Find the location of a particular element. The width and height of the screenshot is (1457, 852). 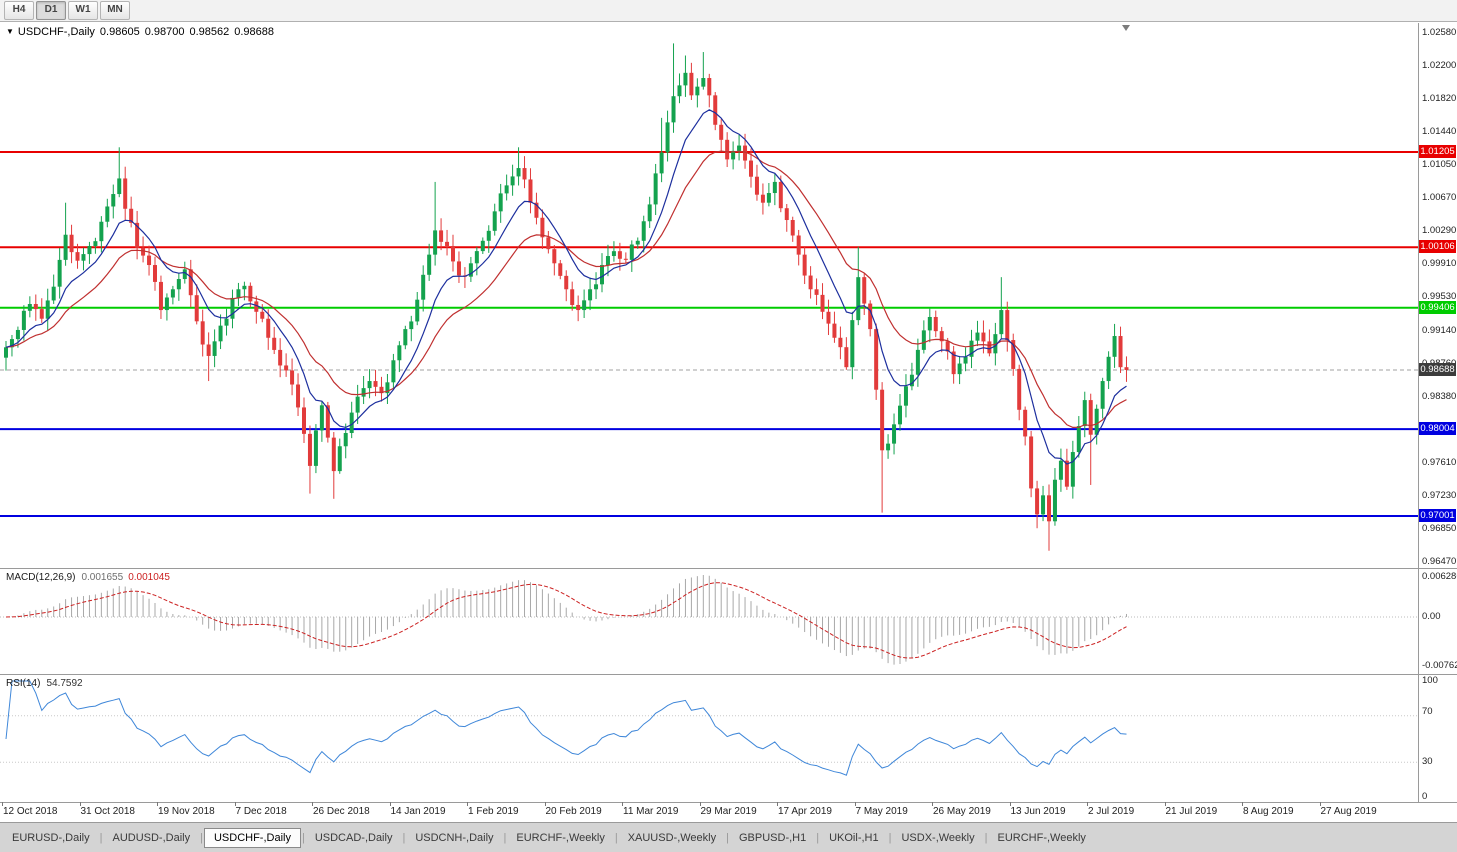

timeframe-button-mn: MN is located at coordinates (115, 10).